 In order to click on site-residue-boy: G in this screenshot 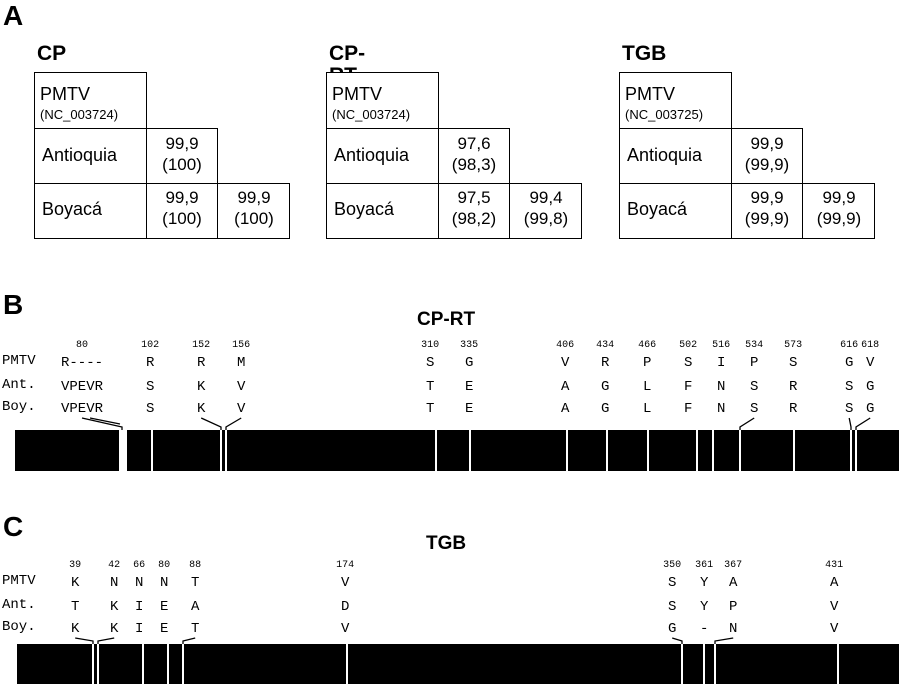, I will do `click(672, 629)`.